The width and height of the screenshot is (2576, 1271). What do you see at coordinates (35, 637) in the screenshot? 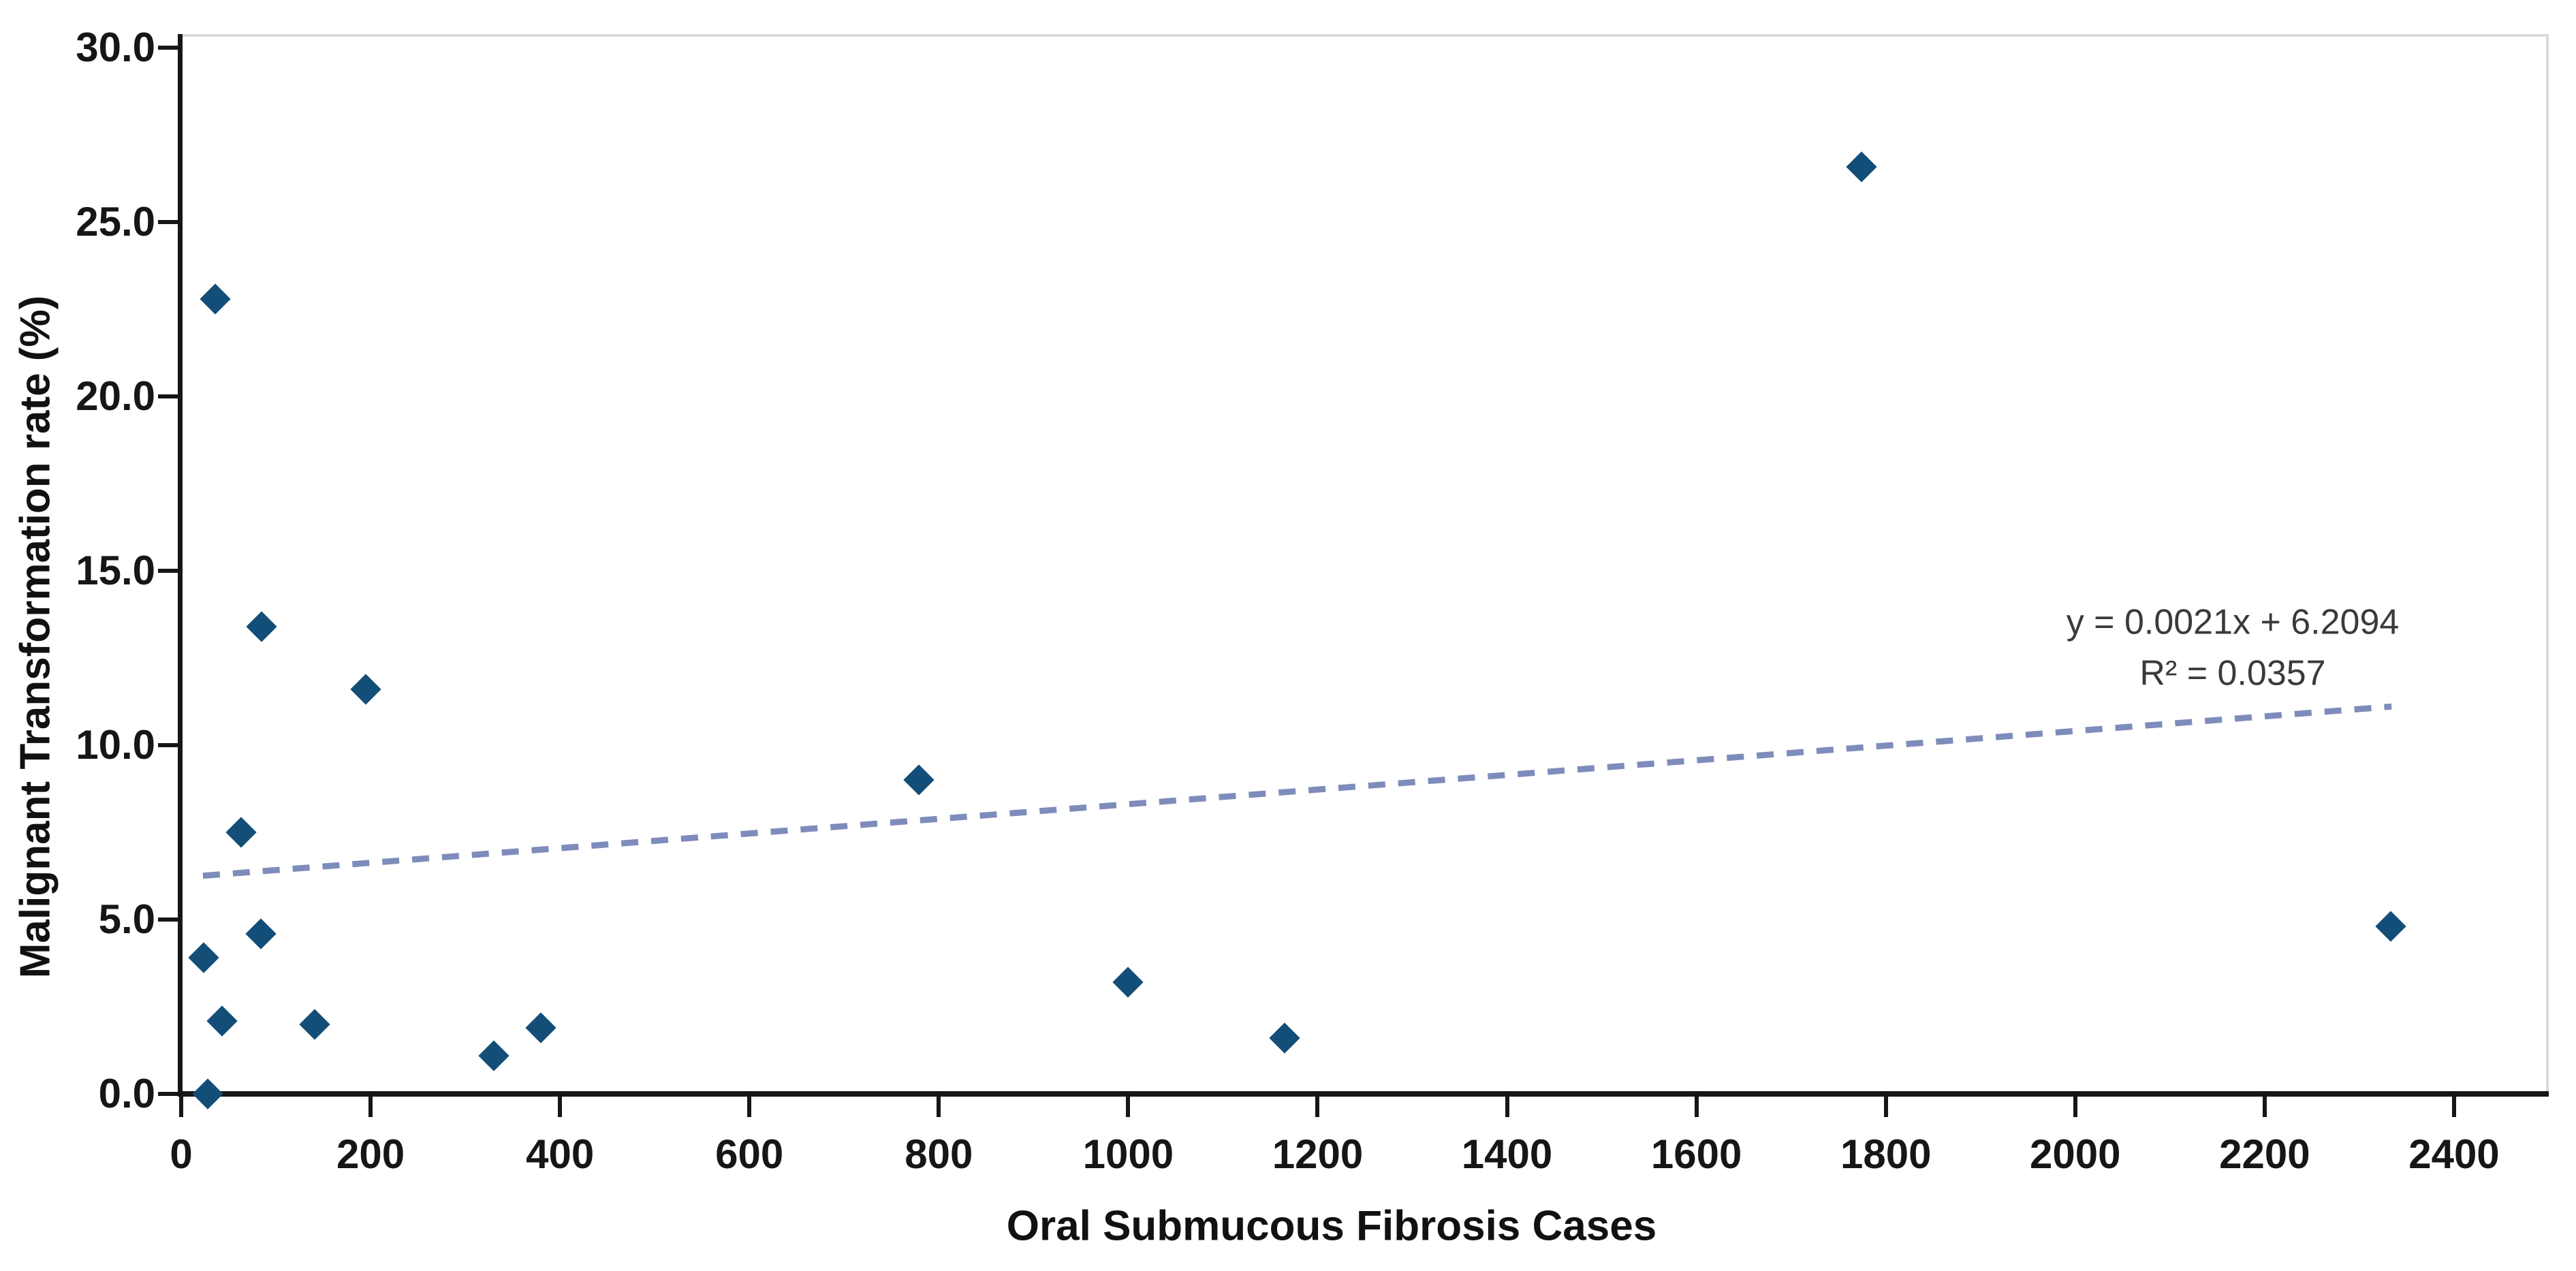
I see `y-axis-title: Malignant Transformation rate (%)` at bounding box center [35, 637].